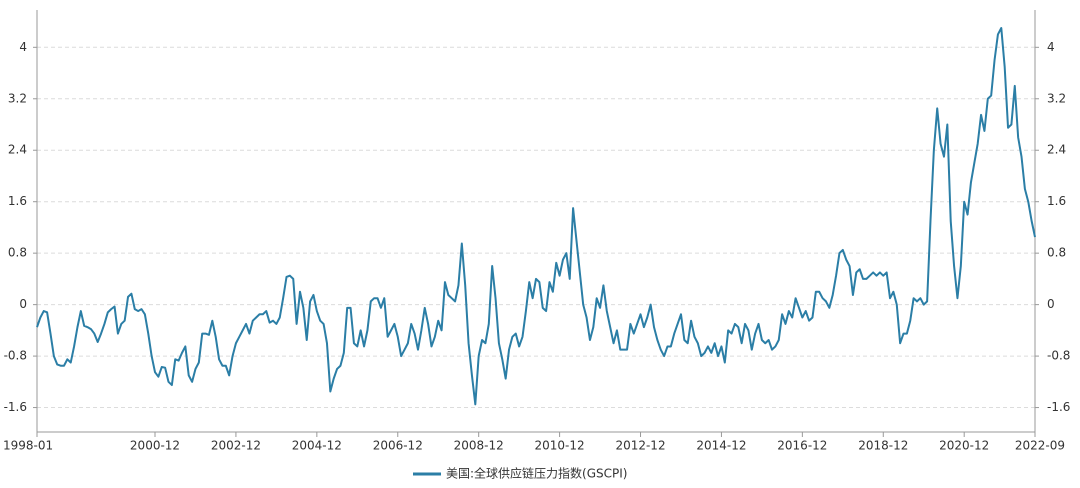 The height and width of the screenshot is (488, 1080). I want to click on x-tick-label: 2002-12, so click(236, 446).